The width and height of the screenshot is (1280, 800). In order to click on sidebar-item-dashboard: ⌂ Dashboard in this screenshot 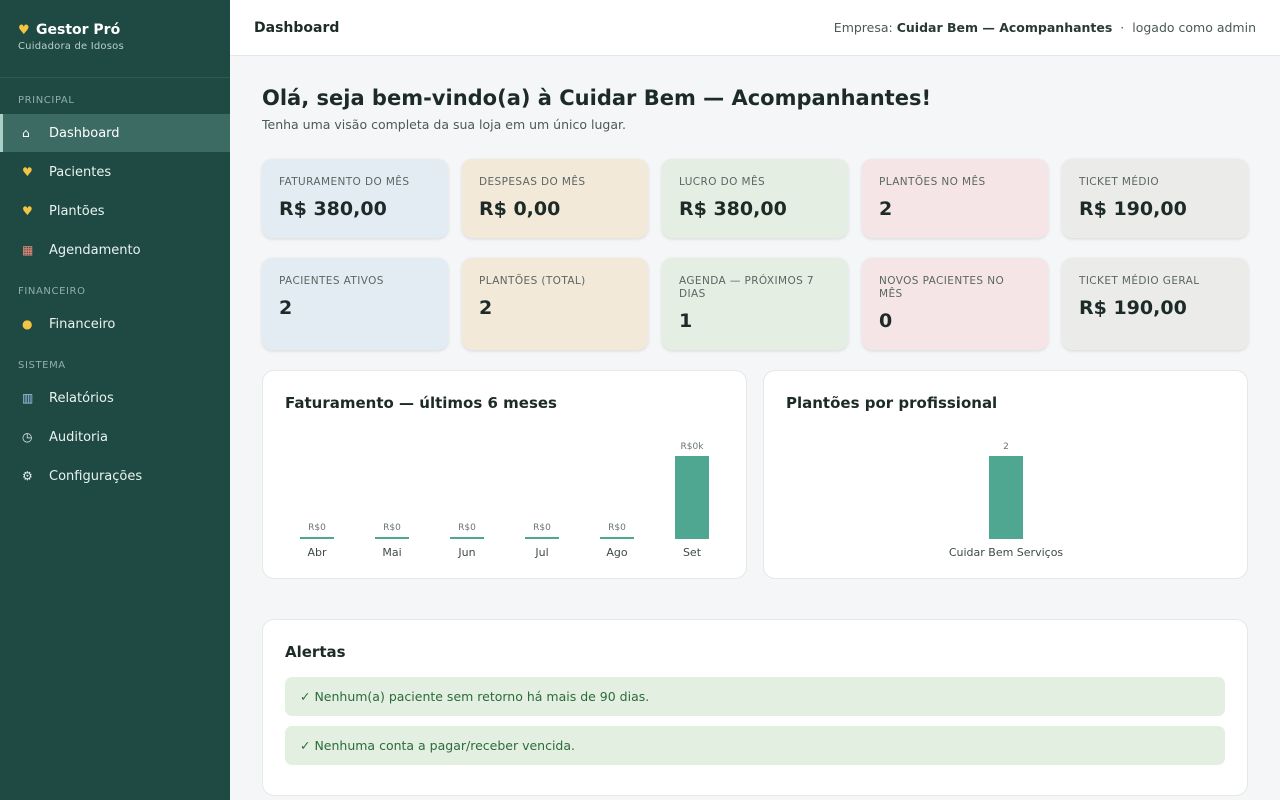, I will do `click(115, 133)`.